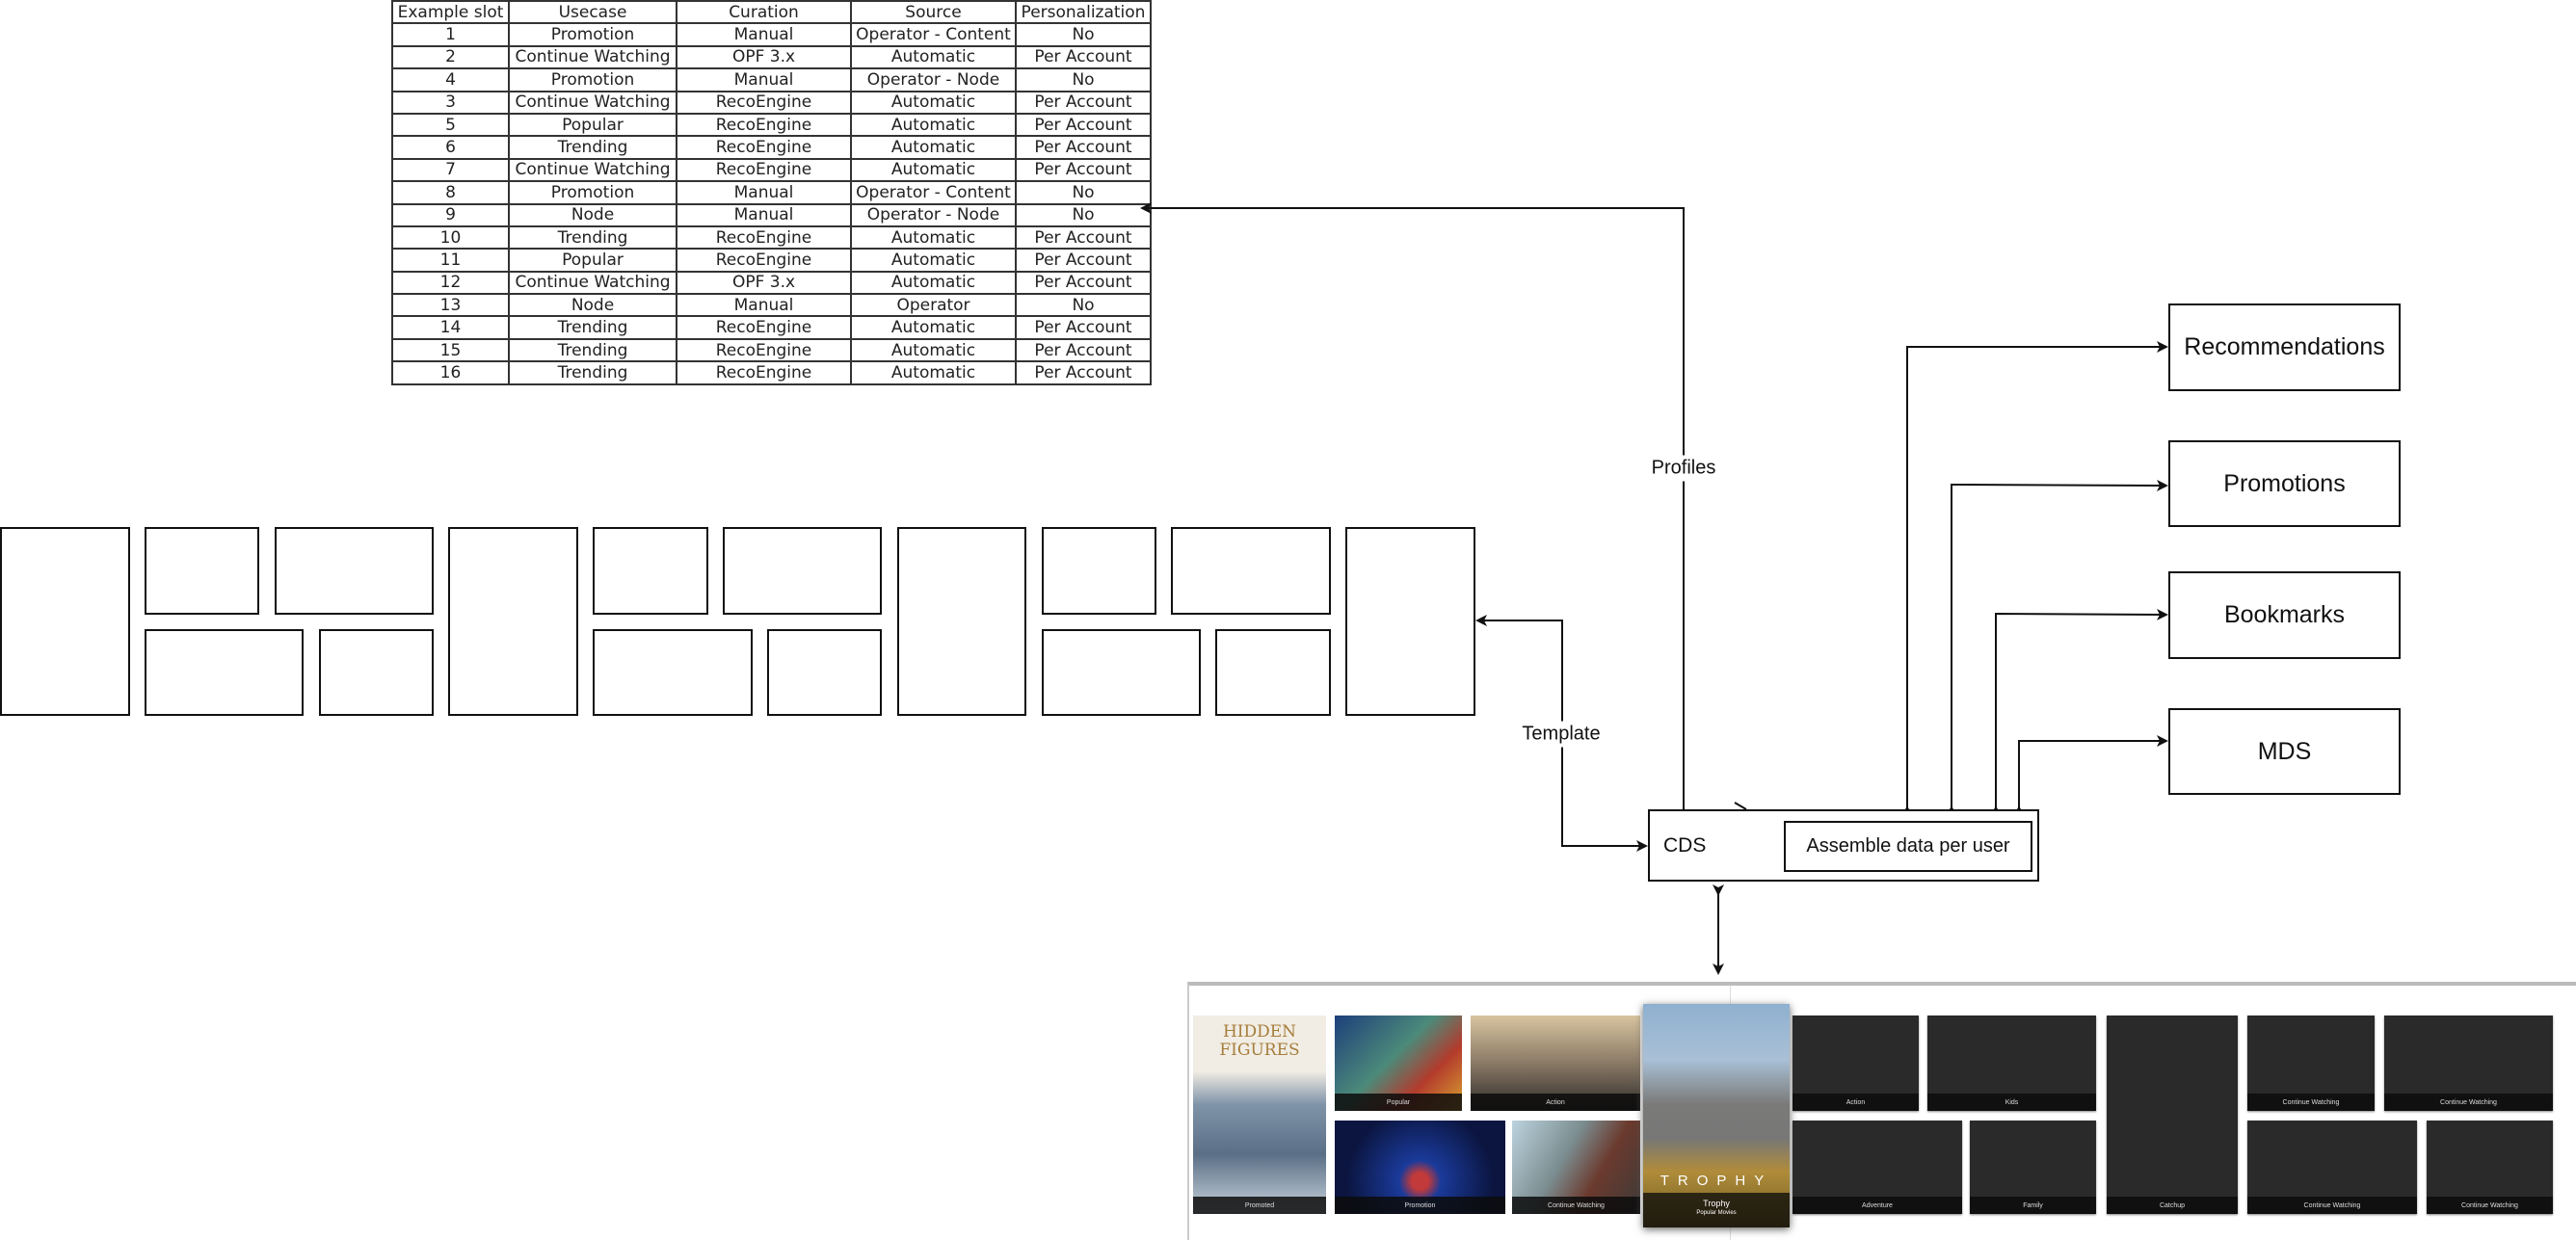 This screenshot has width=2576, height=1240. Describe the element at coordinates (1716, 1210) in the screenshot. I see `featured-caption: Trophy Popular Movies` at that location.